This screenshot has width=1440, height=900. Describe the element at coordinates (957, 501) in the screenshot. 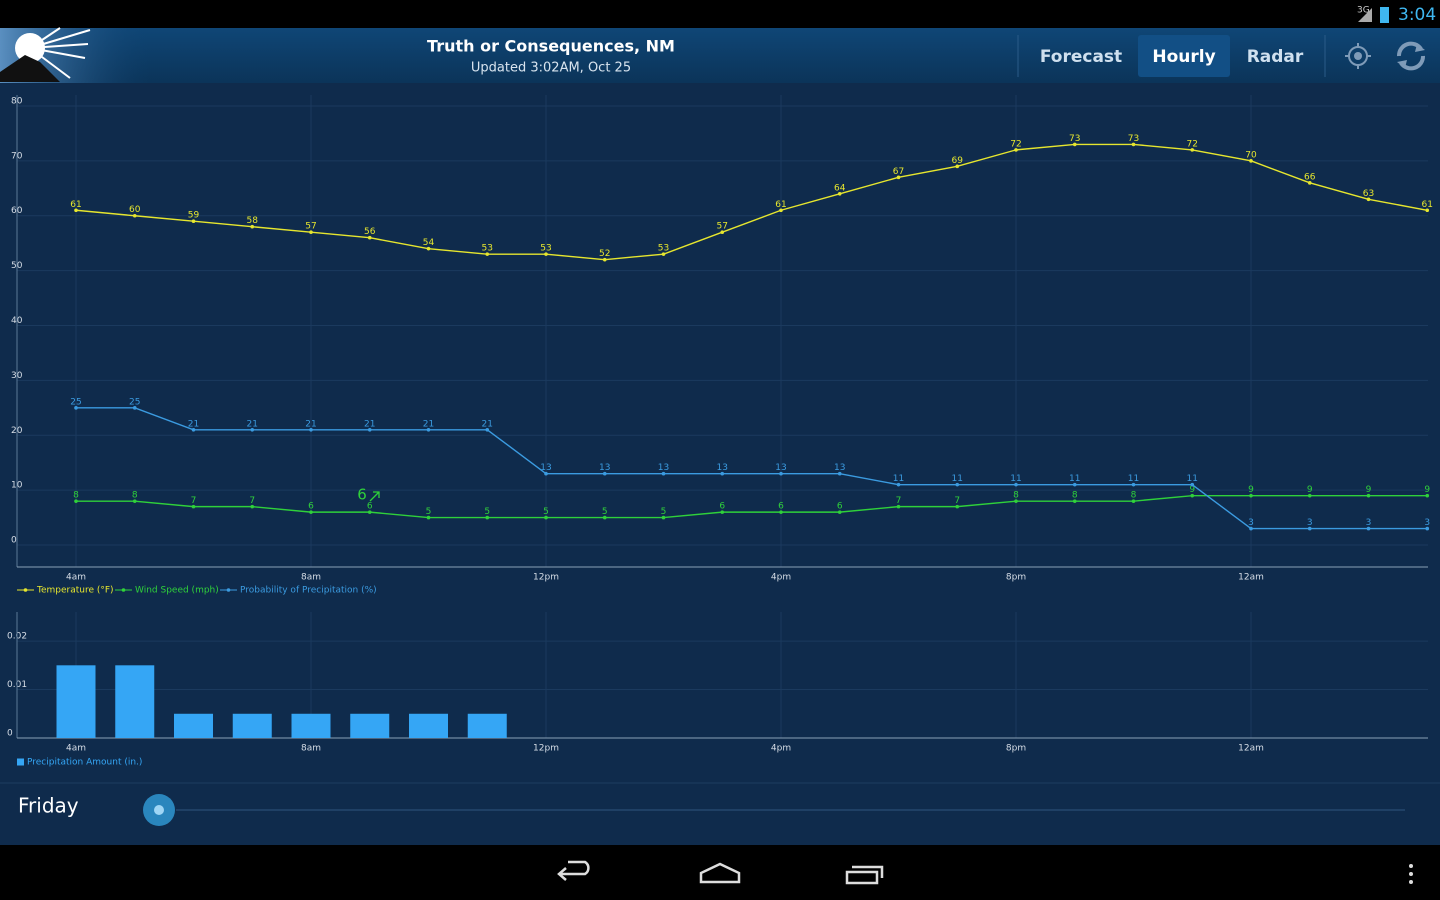

I see `data-label: 7` at that location.